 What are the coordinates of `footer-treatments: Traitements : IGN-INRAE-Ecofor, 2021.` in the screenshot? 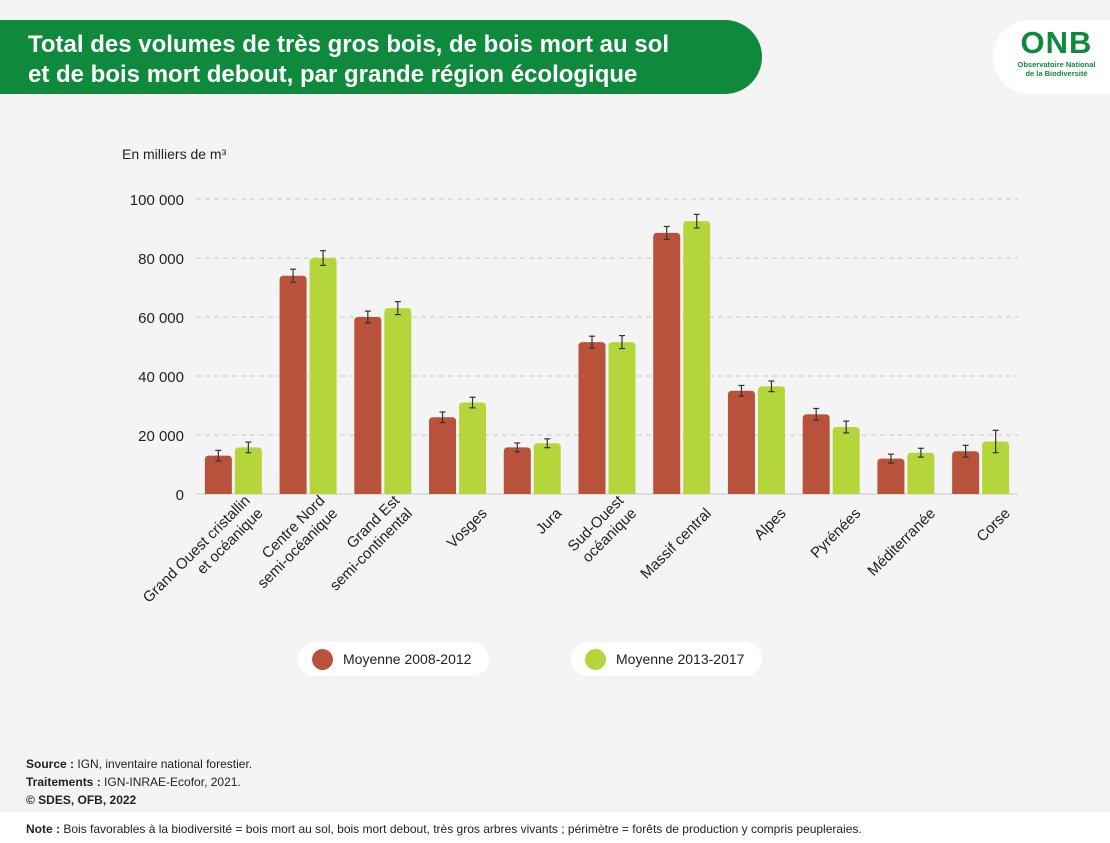 It's located at (139, 782).